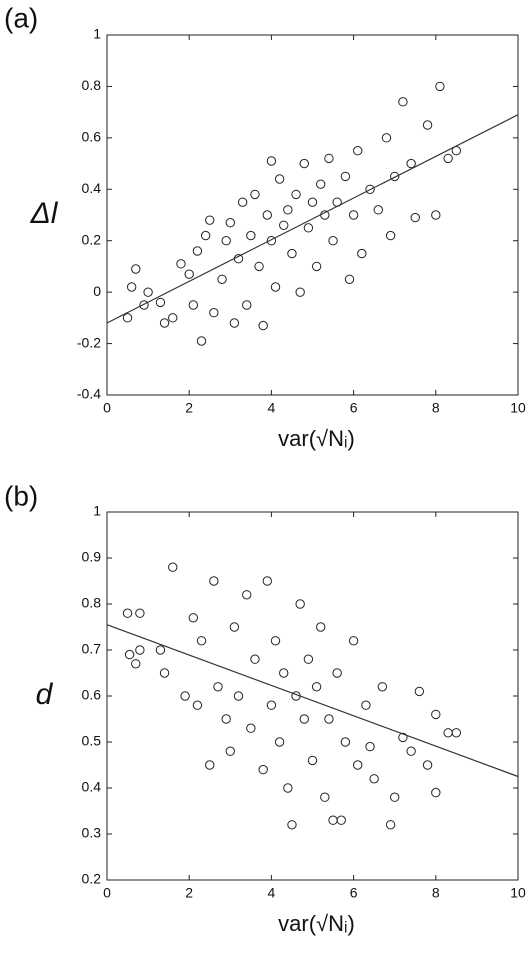 The image size is (530, 970). Describe the element at coordinates (89, 394) in the screenshot. I see `y-tick-label: -0.4` at that location.